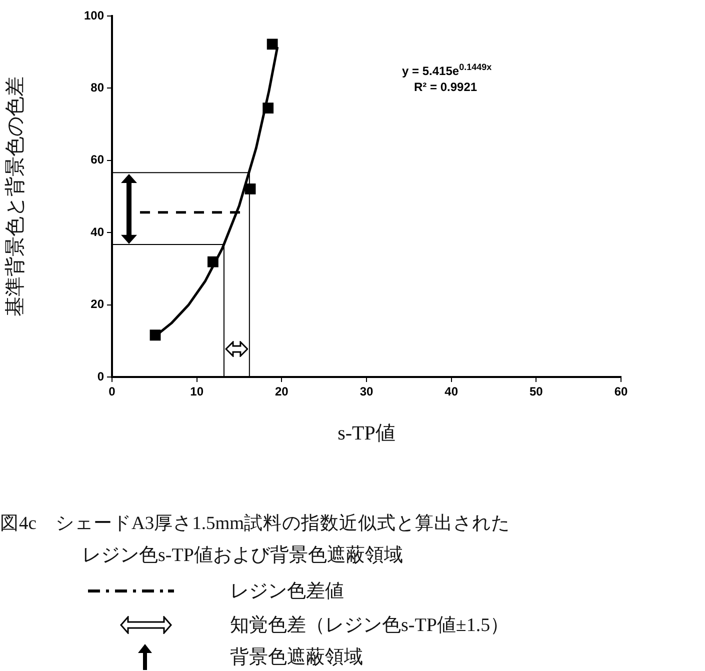 The image size is (705, 671). I want to click on y-axis-title: 基準背景色と背景色の色差, so click(15, 196).